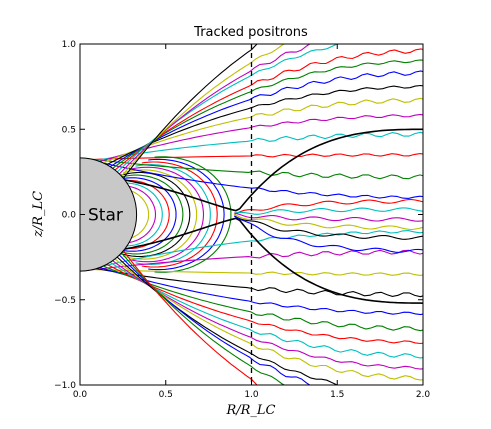 The height and width of the screenshot is (429, 491). I want to click on y-tick-label: 1.0, so click(69, 45).